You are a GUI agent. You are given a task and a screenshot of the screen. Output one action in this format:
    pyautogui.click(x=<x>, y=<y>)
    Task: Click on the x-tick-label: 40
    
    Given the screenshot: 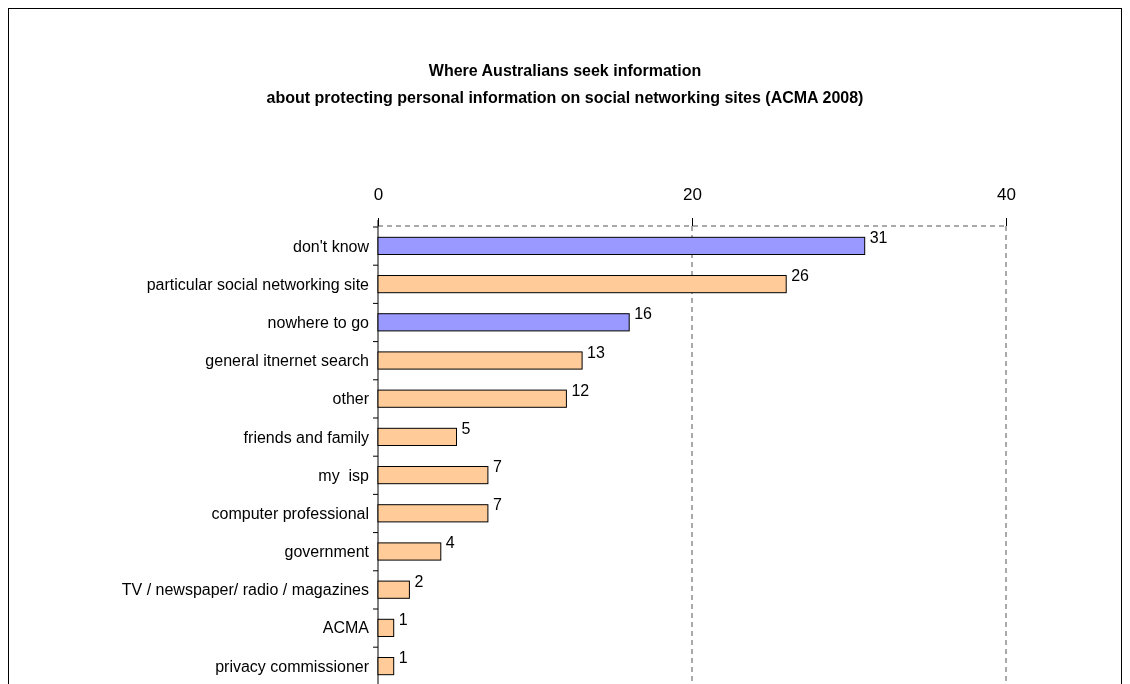 What is the action you would take?
    pyautogui.click(x=1006, y=194)
    